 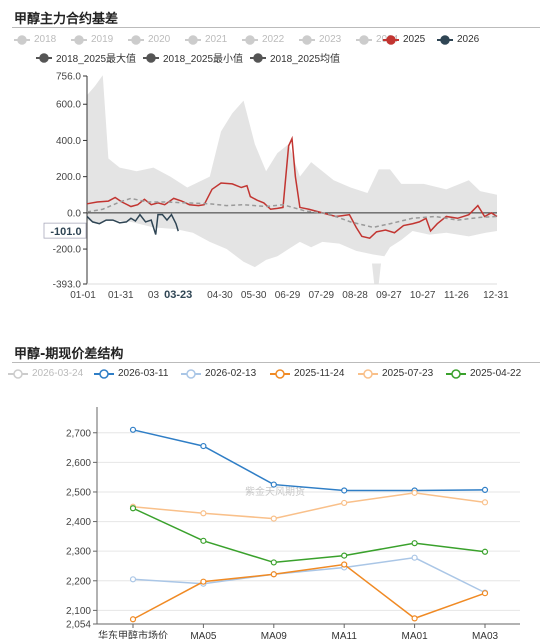 I want to click on x-tick-label: 华东甲醇市场价, so click(x=133, y=634).